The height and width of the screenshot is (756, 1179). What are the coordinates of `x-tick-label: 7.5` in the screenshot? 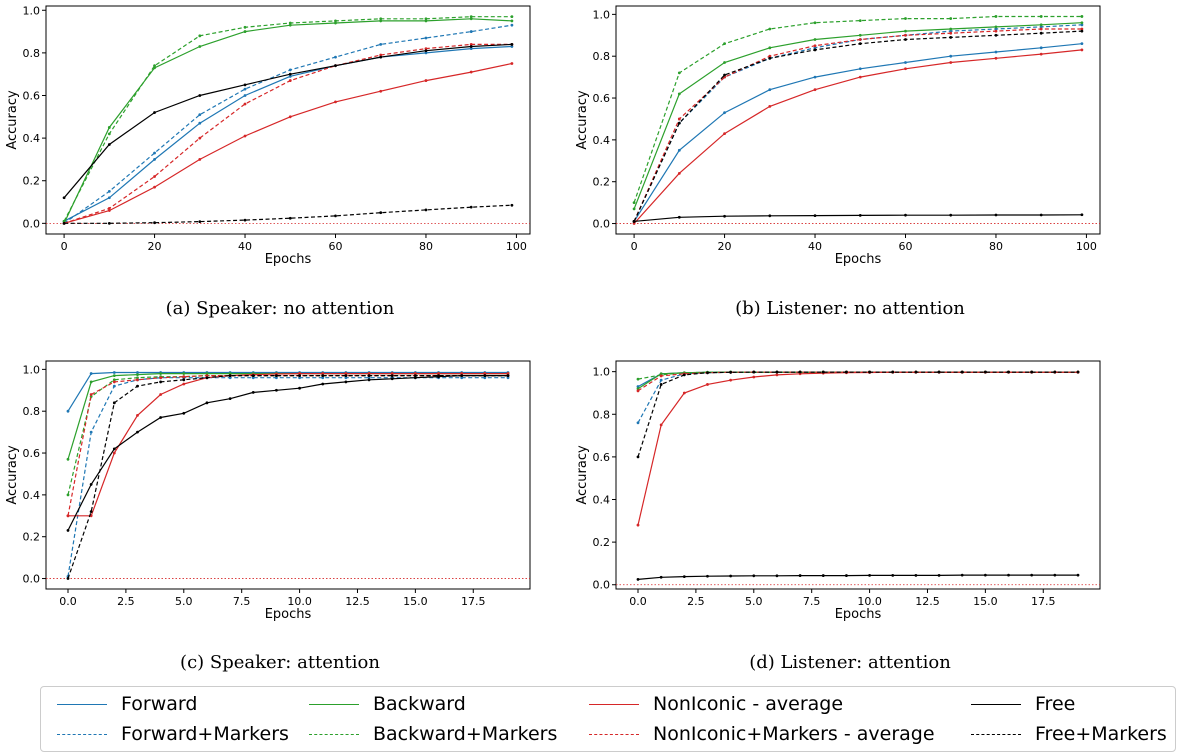 It's located at (812, 601).